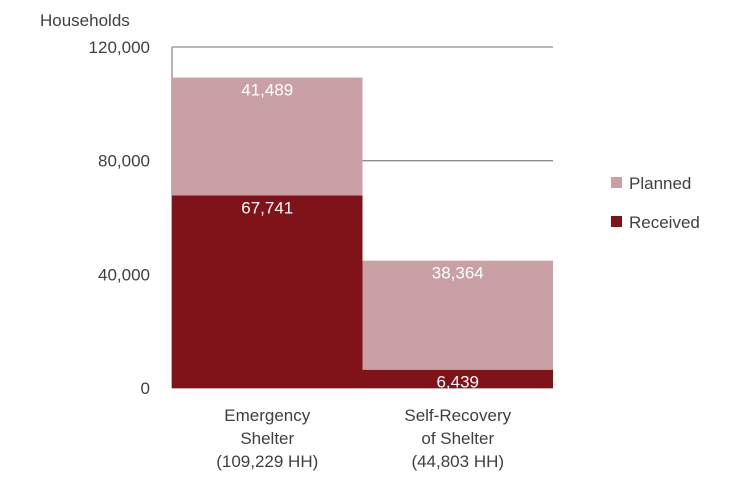 The image size is (743, 479). What do you see at coordinates (124, 161) in the screenshot?
I see `y-tick-label: 80,000` at bounding box center [124, 161].